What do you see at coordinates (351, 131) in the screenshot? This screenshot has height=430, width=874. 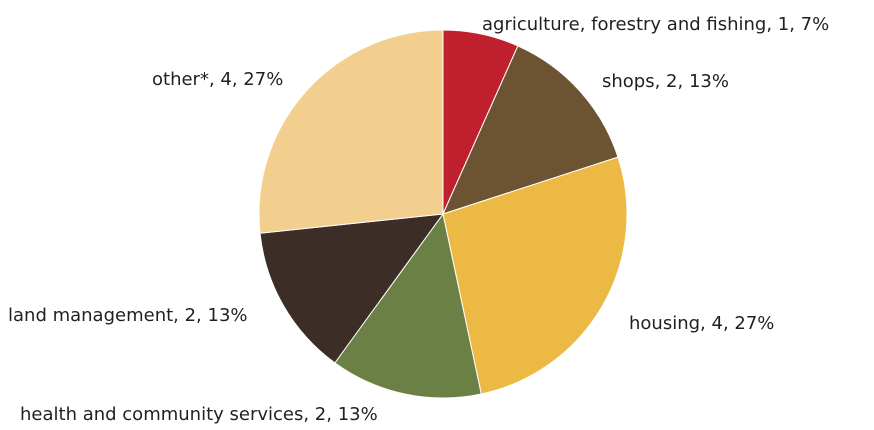 I see `pie-slice-other` at bounding box center [351, 131].